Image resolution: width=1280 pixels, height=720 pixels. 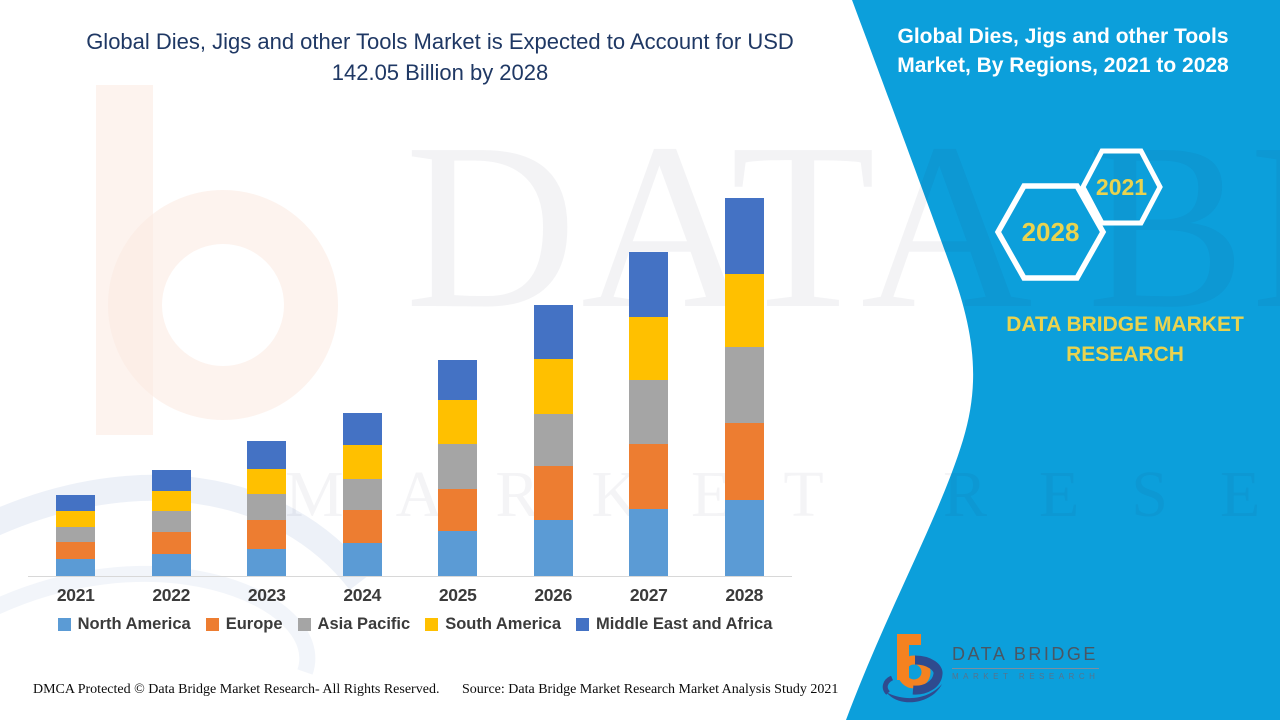 I want to click on segment-2022-south-america, so click(x=171, y=501).